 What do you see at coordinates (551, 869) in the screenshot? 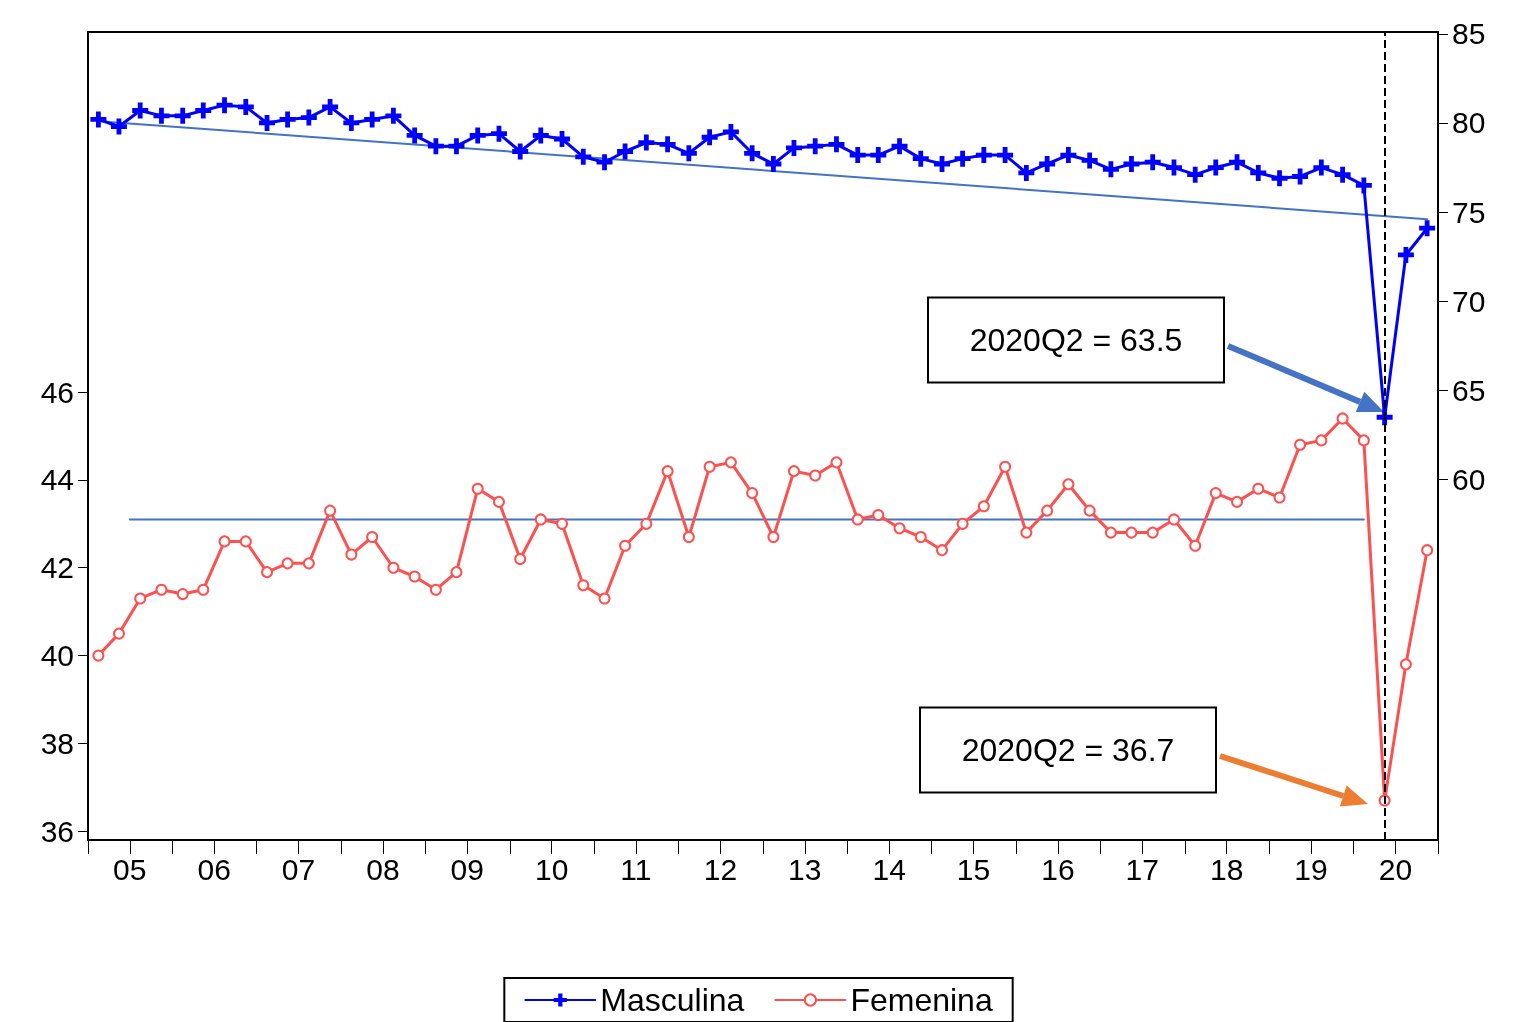
I see `x-tick-label: 10` at bounding box center [551, 869].